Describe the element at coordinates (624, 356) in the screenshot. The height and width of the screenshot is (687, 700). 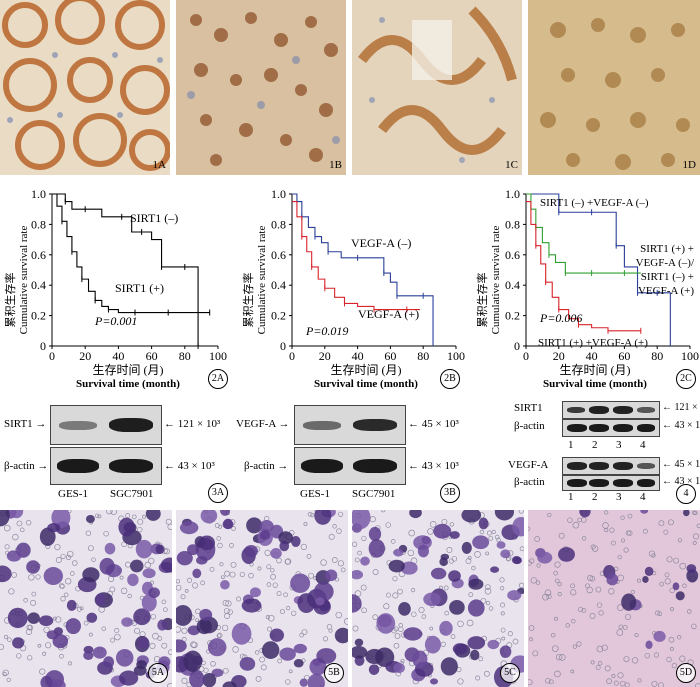
I see `x-tick-label: 60` at that location.